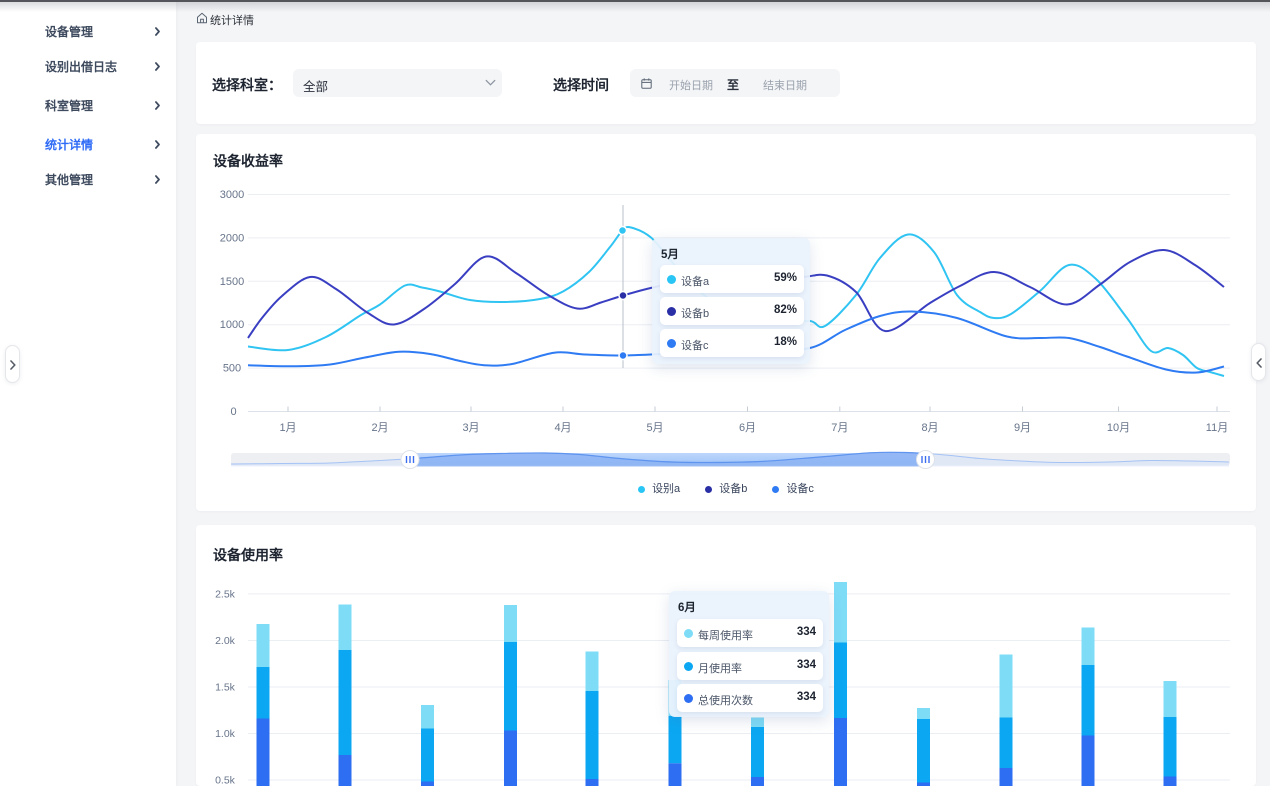 Image resolution: width=1270 pixels, height=786 pixels. I want to click on svg-text: 500, so click(232, 369).